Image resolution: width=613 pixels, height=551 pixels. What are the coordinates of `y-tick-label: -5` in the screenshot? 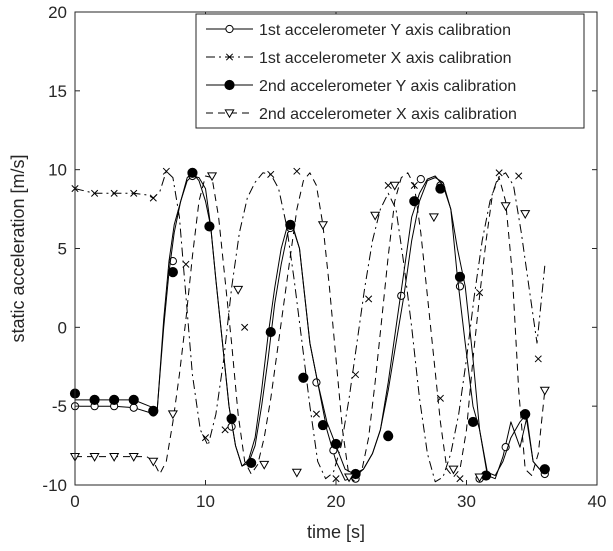 It's located at (59, 406).